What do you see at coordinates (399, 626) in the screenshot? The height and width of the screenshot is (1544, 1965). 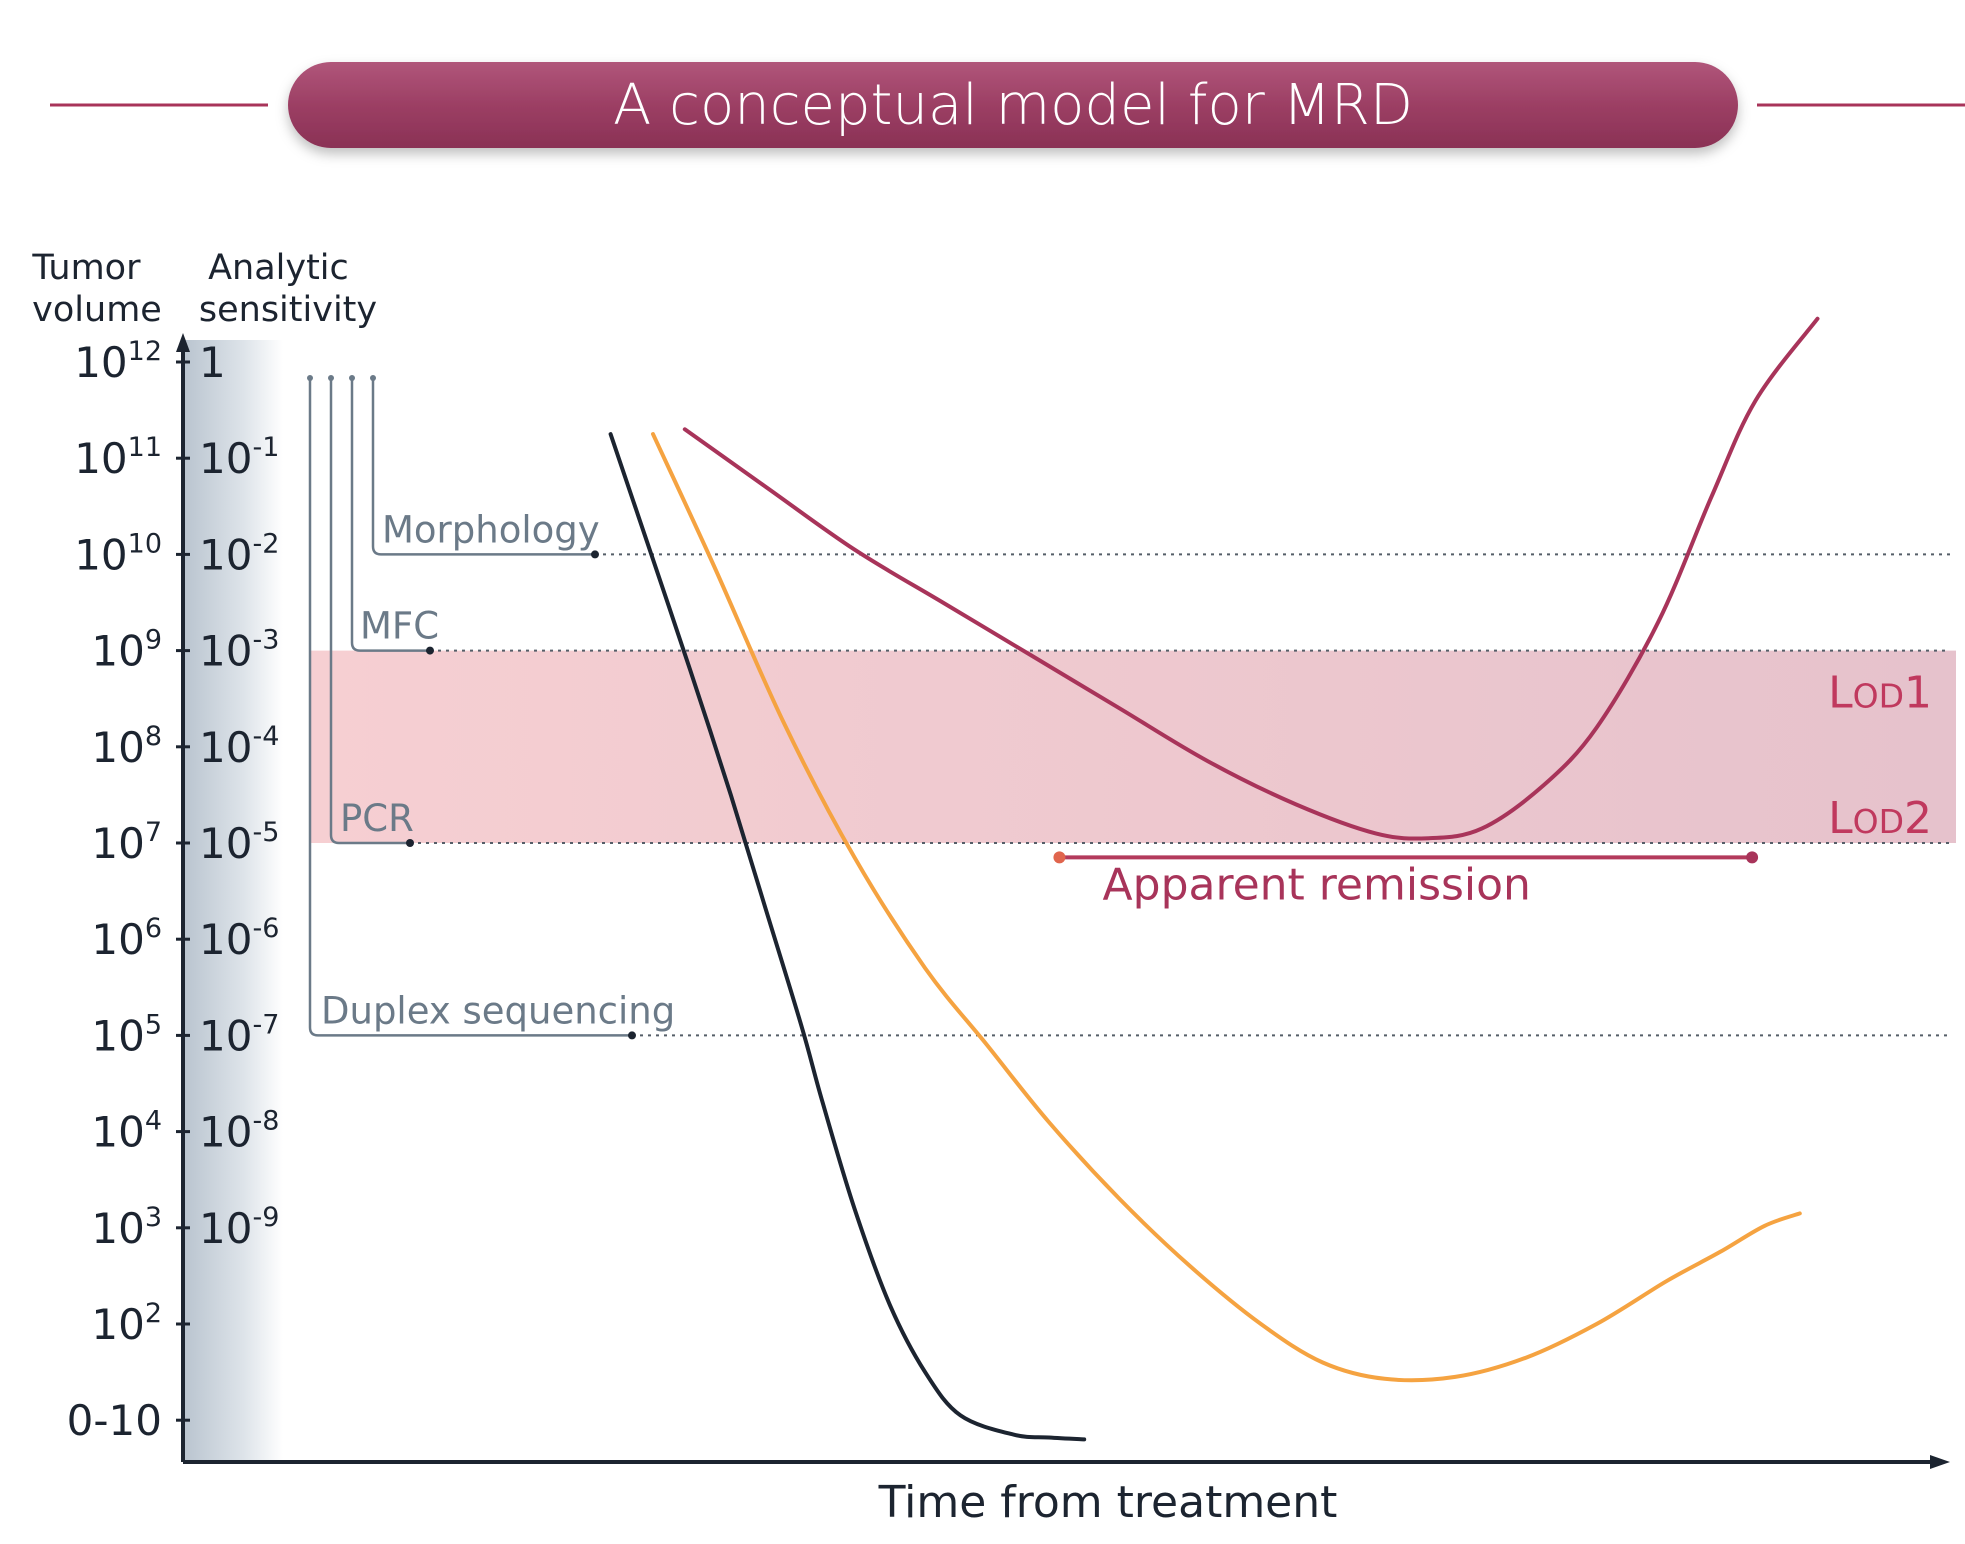 I see `mfc-label: MFC` at bounding box center [399, 626].